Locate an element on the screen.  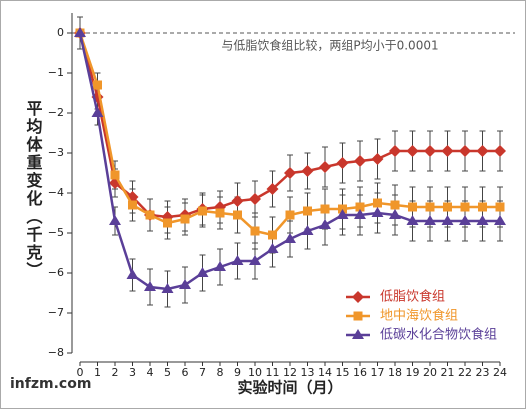
y-axis-label: 平均体重变化（千克） is located at coordinates (33, 190).